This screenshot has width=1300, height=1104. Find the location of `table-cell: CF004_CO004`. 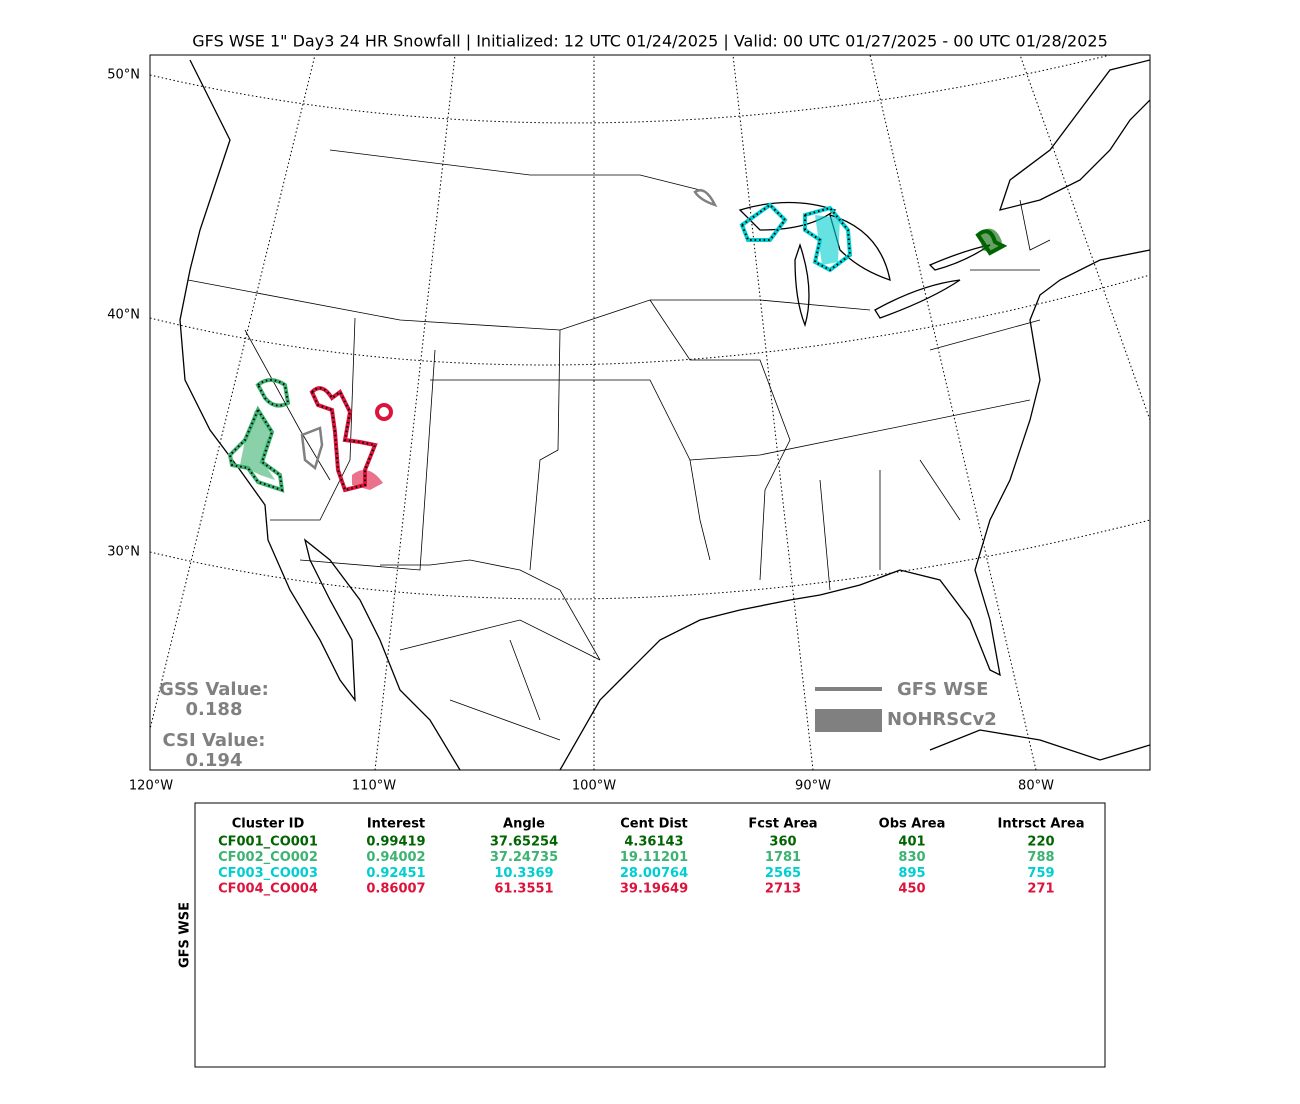

table-cell: CF004_CO004 is located at coordinates (268, 889).